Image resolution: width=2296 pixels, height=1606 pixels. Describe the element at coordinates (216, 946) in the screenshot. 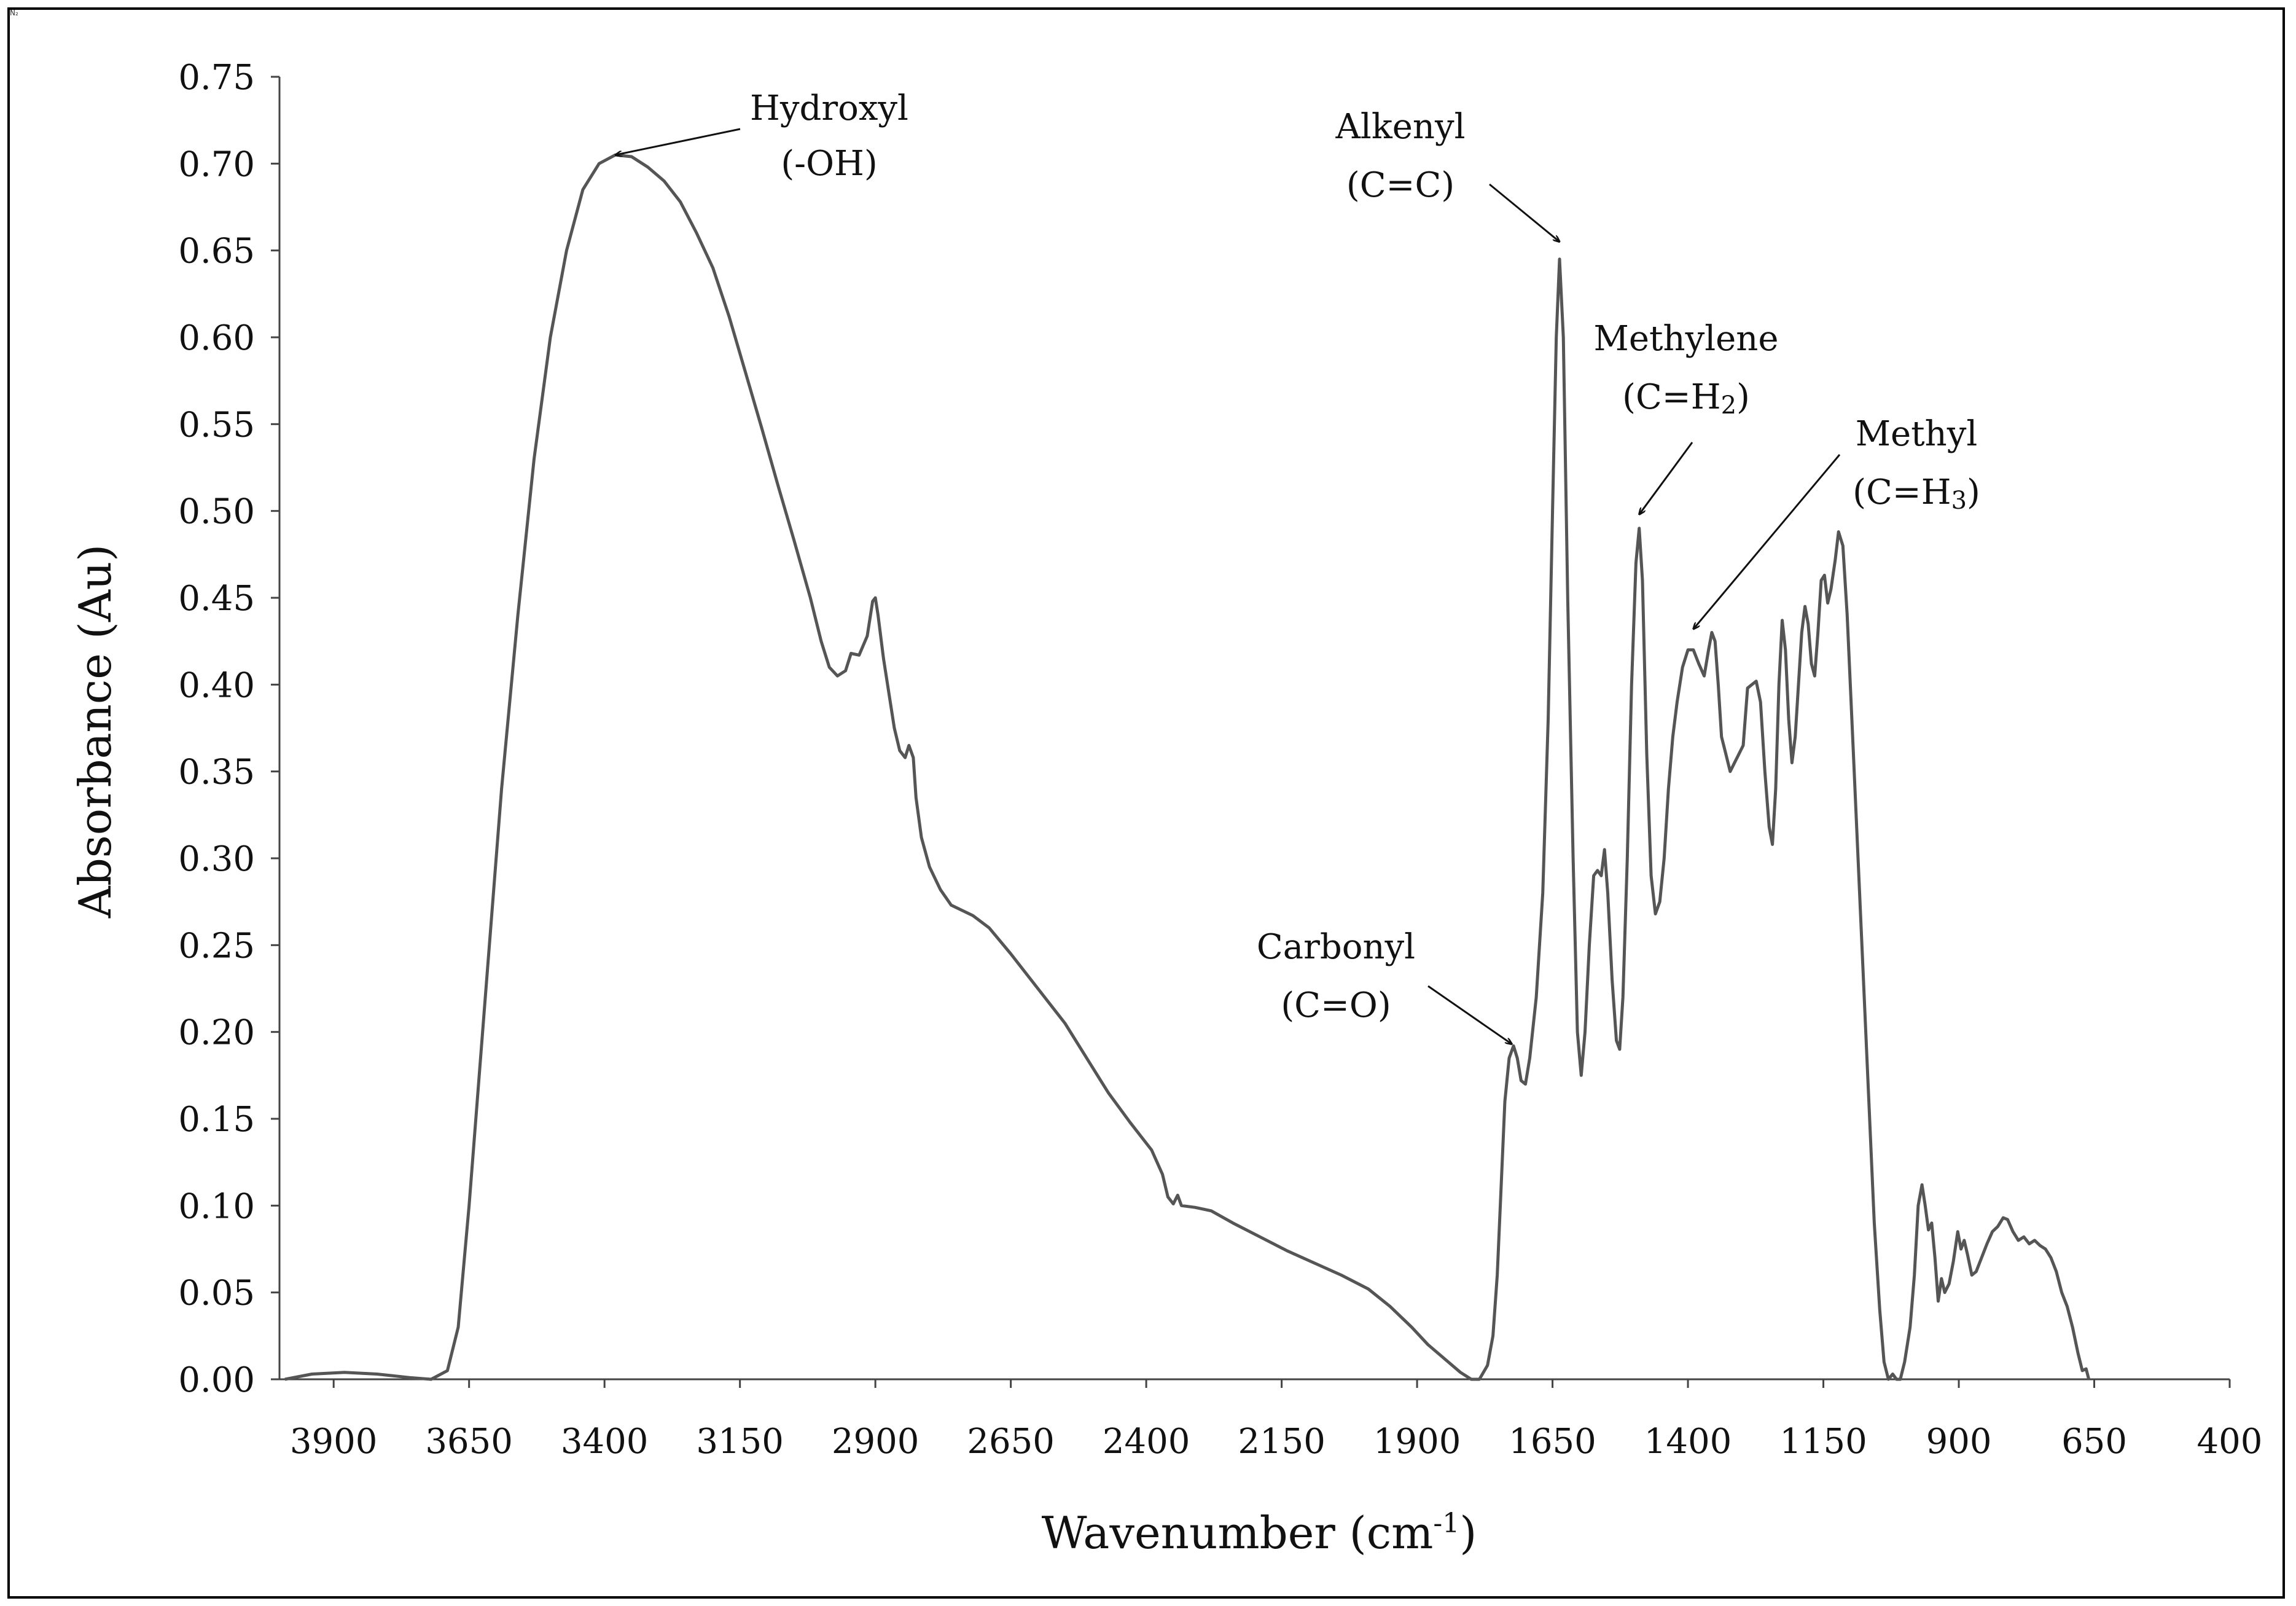

I see `y-tick-label: 0.25` at that location.